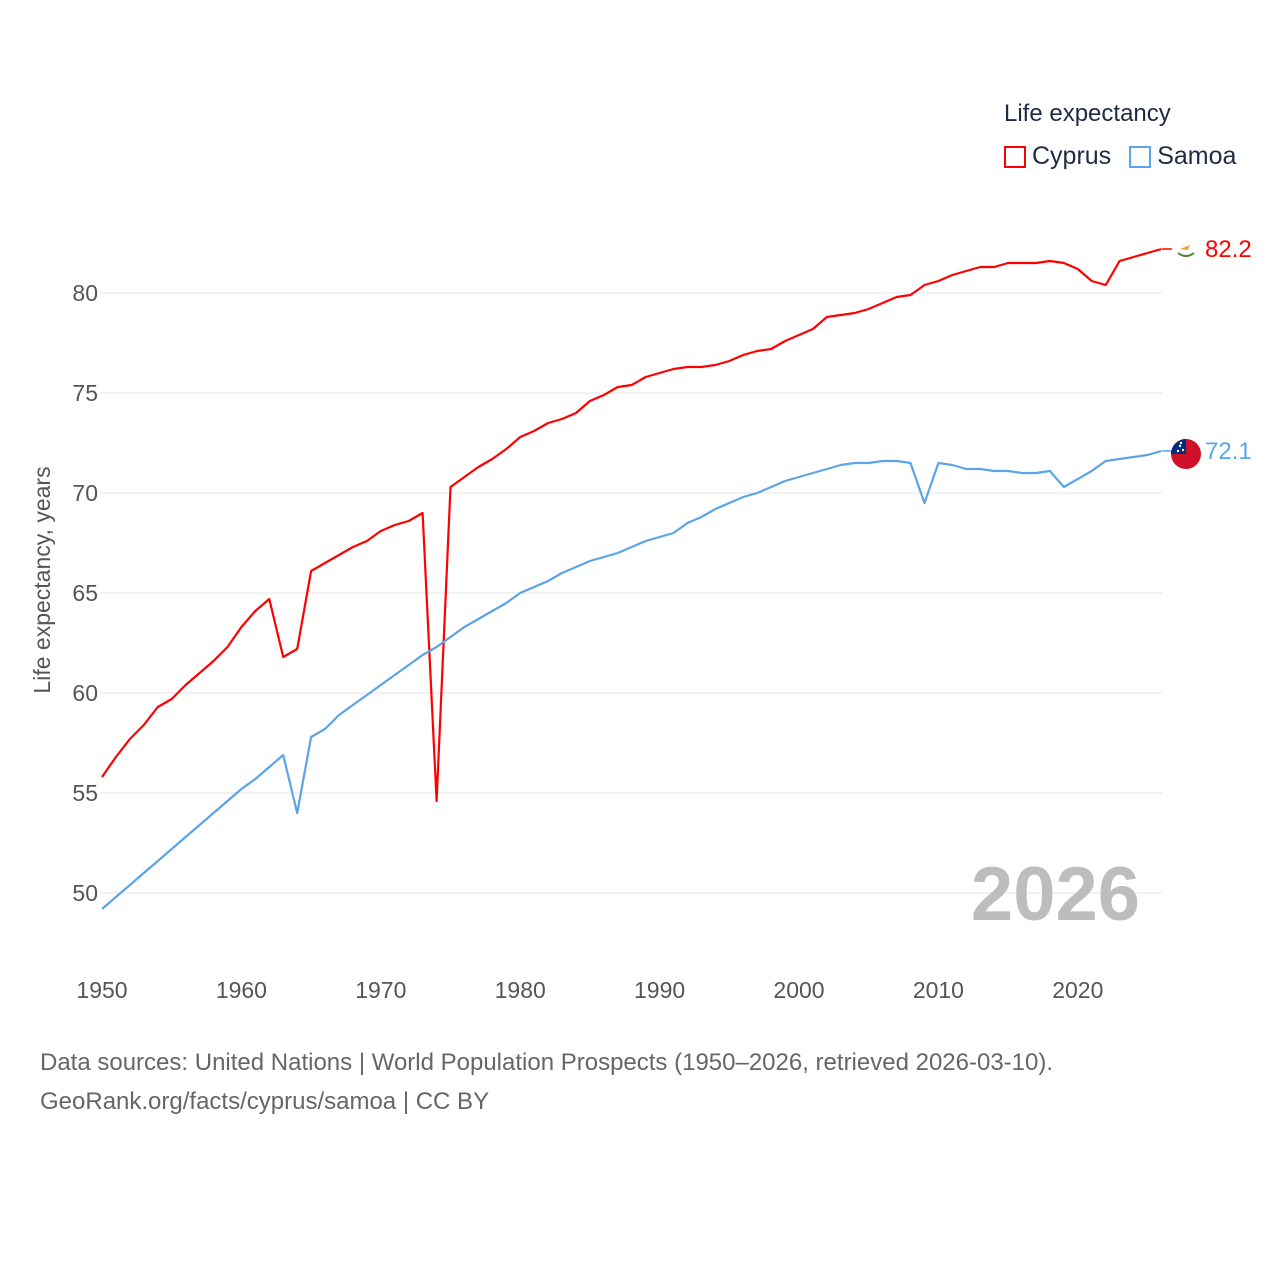 The height and width of the screenshot is (1280, 1280). Describe the element at coordinates (1140, 156) in the screenshot. I see `legend-swatch-samoa` at that location.